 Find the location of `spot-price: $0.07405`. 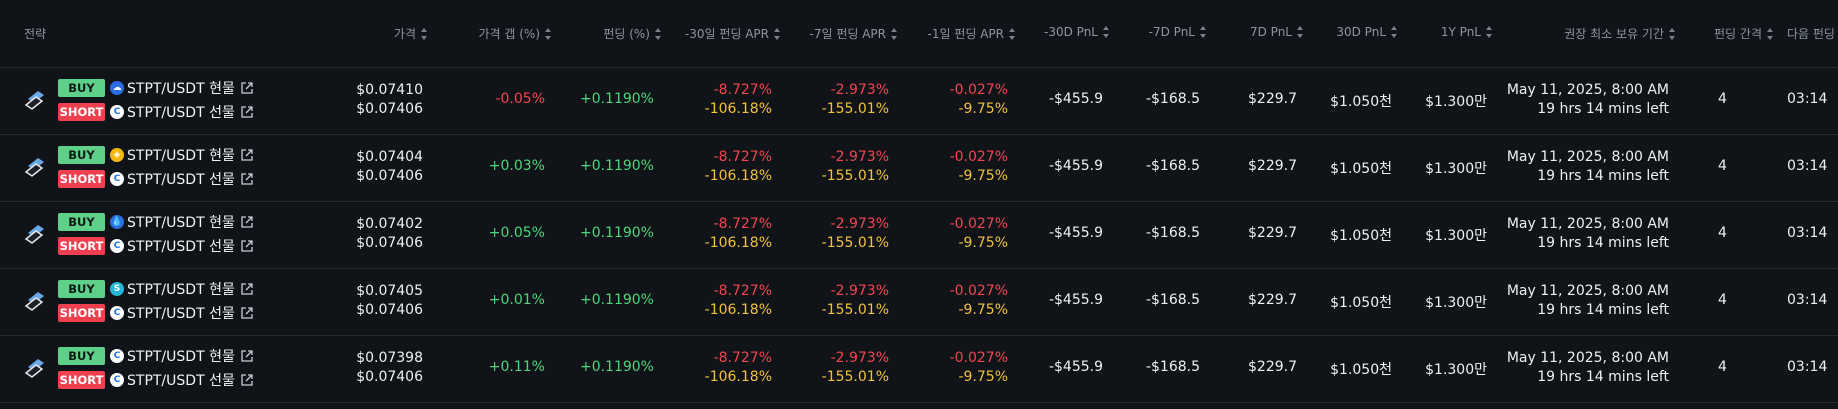

spot-price: $0.07405 is located at coordinates (389, 291).